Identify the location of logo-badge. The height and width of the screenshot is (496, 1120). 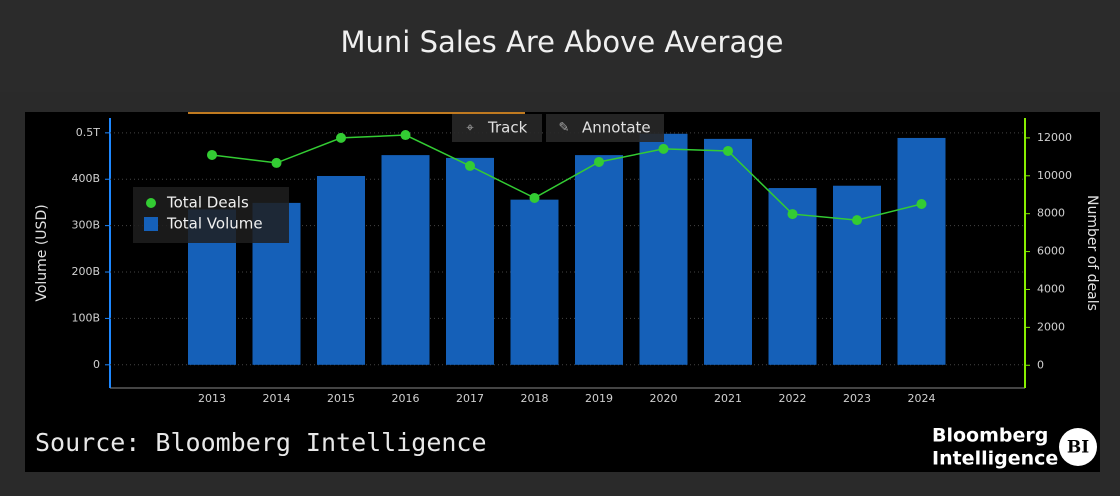
(1078, 447).